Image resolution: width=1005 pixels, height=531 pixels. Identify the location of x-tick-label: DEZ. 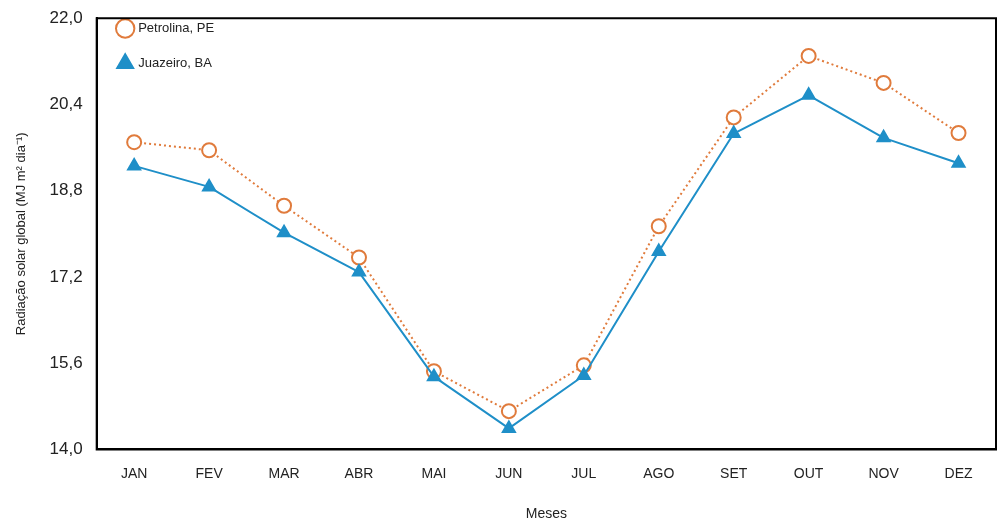
(958, 472).